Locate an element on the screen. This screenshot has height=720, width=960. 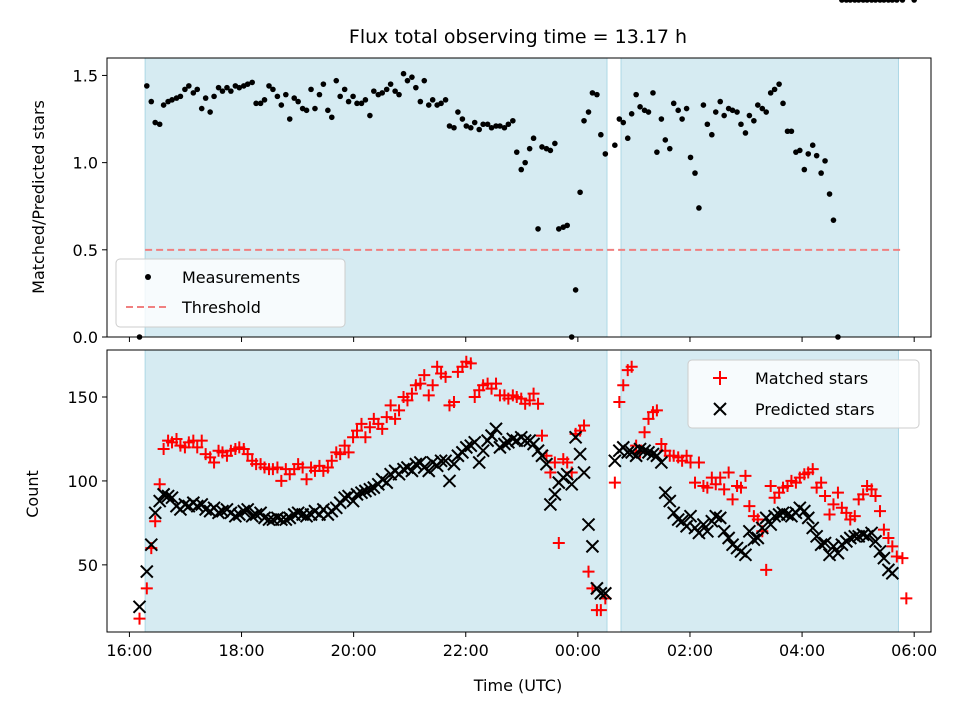
legend-measurements-marker is located at coordinates (148, 277).